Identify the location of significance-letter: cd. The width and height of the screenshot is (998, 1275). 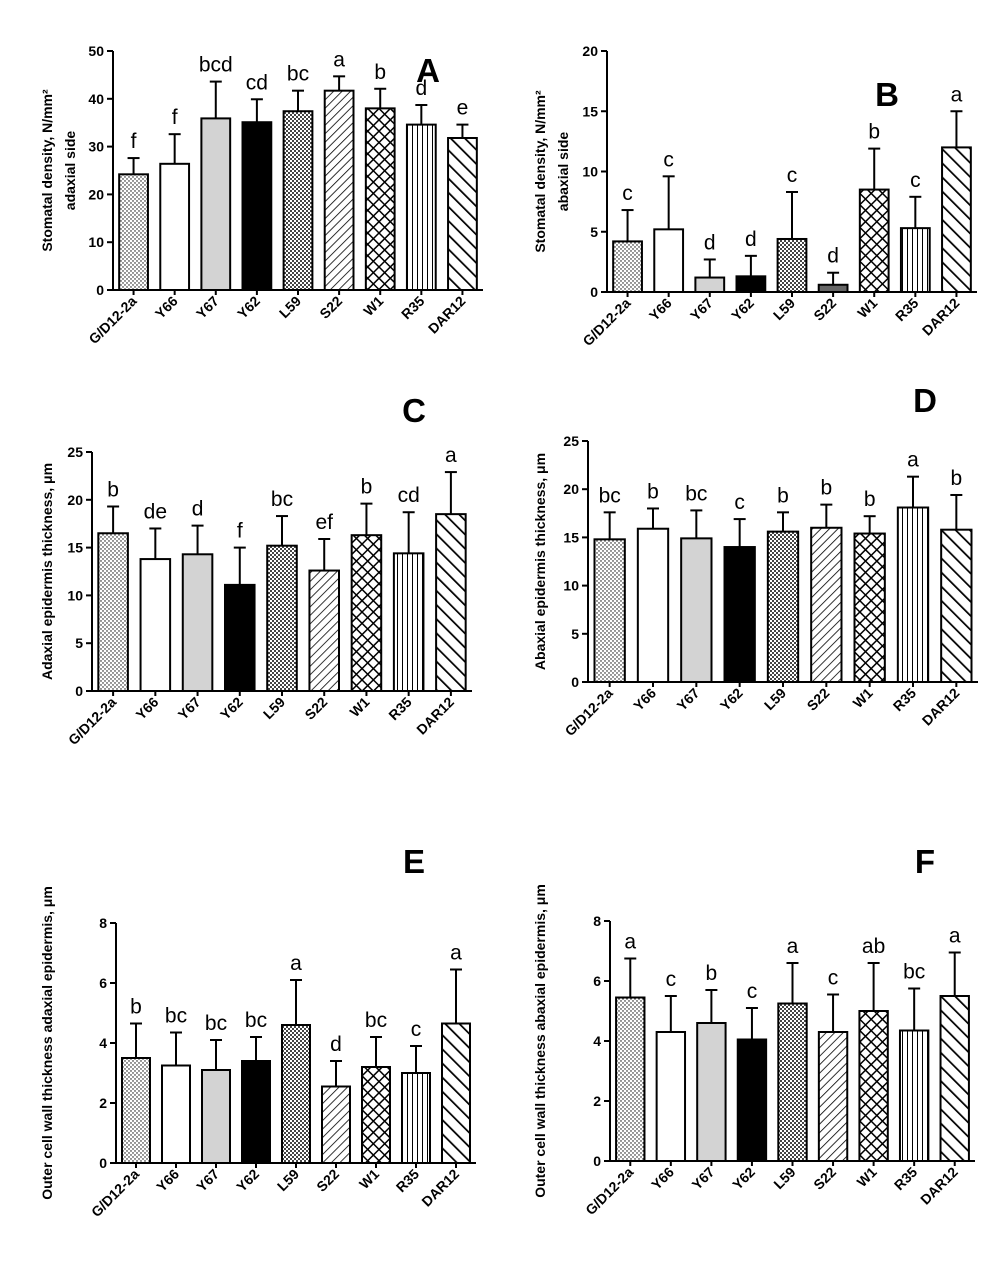
(409, 495).